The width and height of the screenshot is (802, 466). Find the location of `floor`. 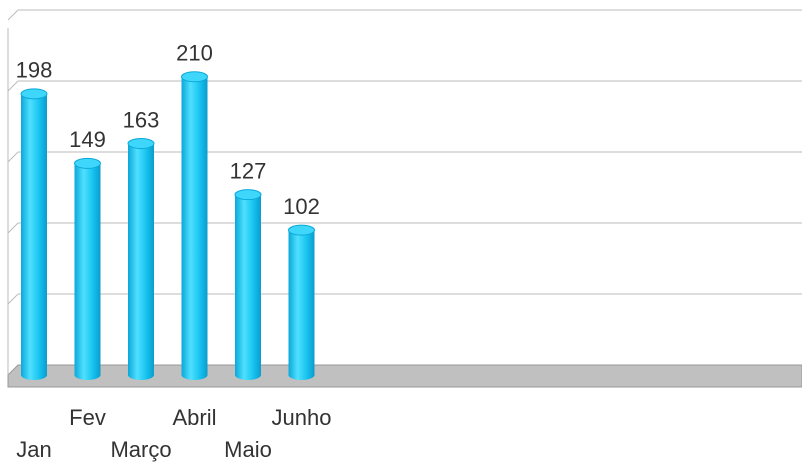

floor is located at coordinates (404, 376).